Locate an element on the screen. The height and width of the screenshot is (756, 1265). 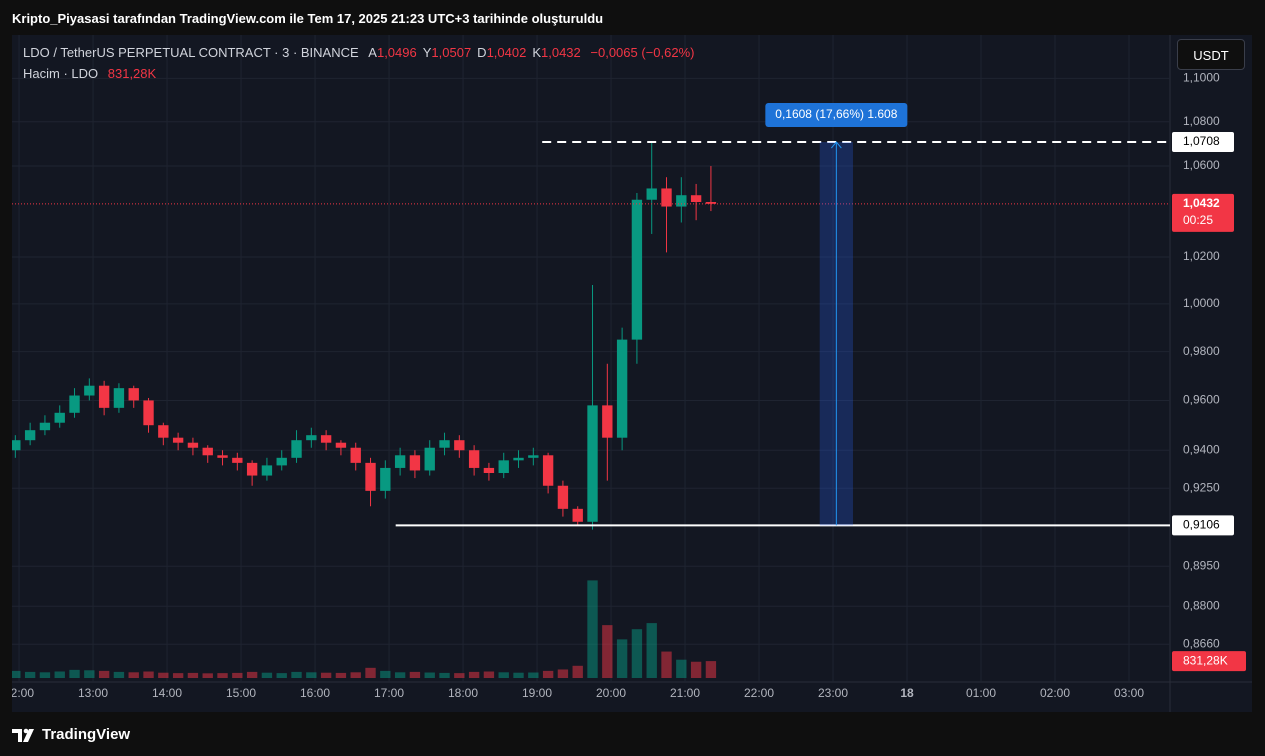
x-tick-label: 18 is located at coordinates (907, 693).